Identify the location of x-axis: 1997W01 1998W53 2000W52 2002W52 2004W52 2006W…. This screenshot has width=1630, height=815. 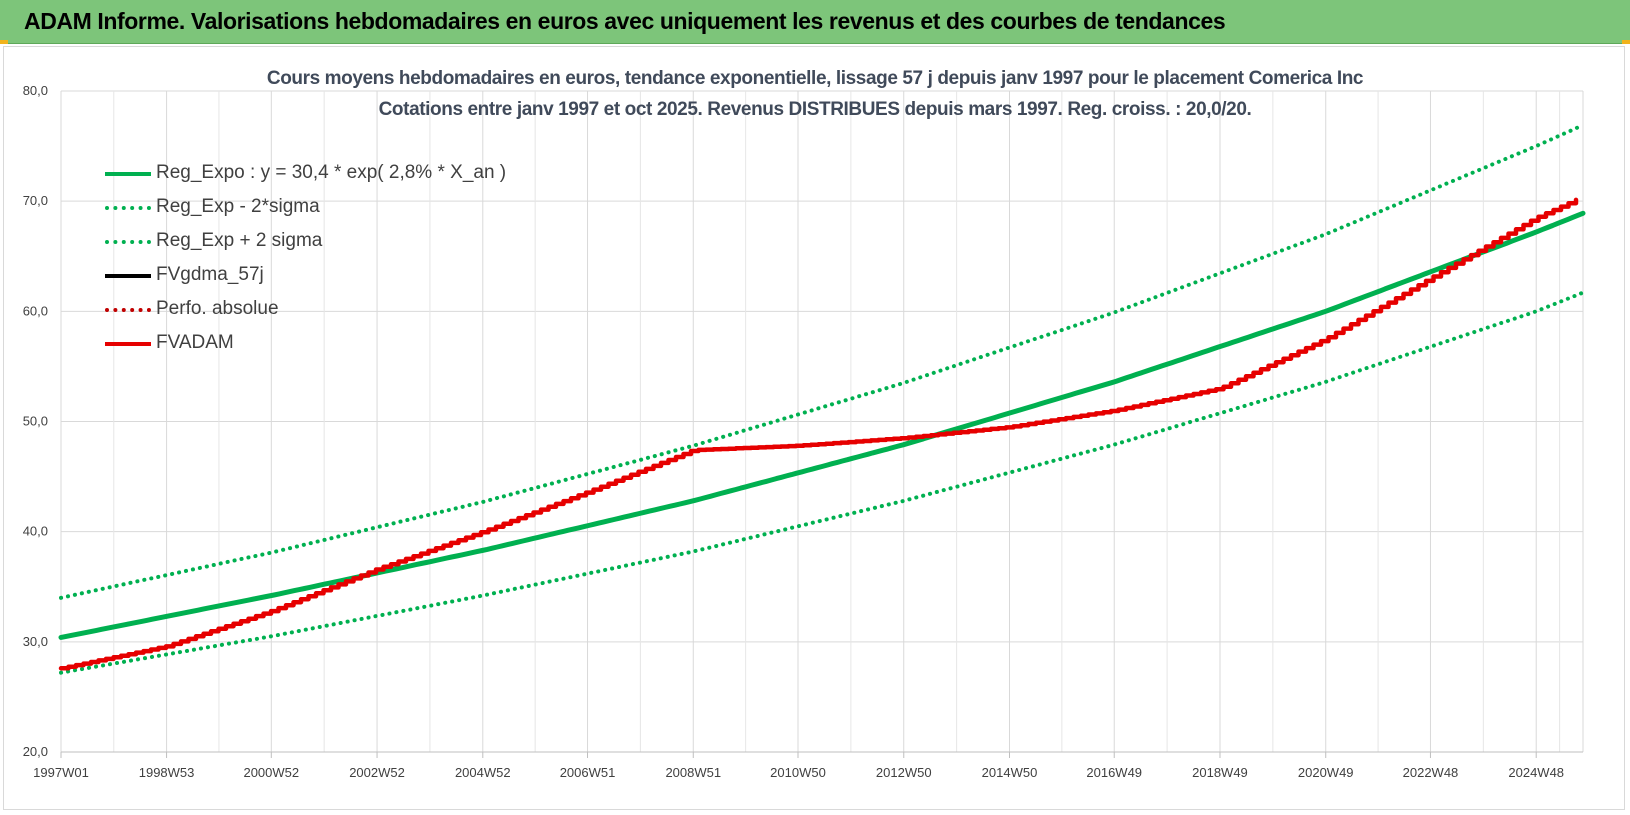
(808, 765).